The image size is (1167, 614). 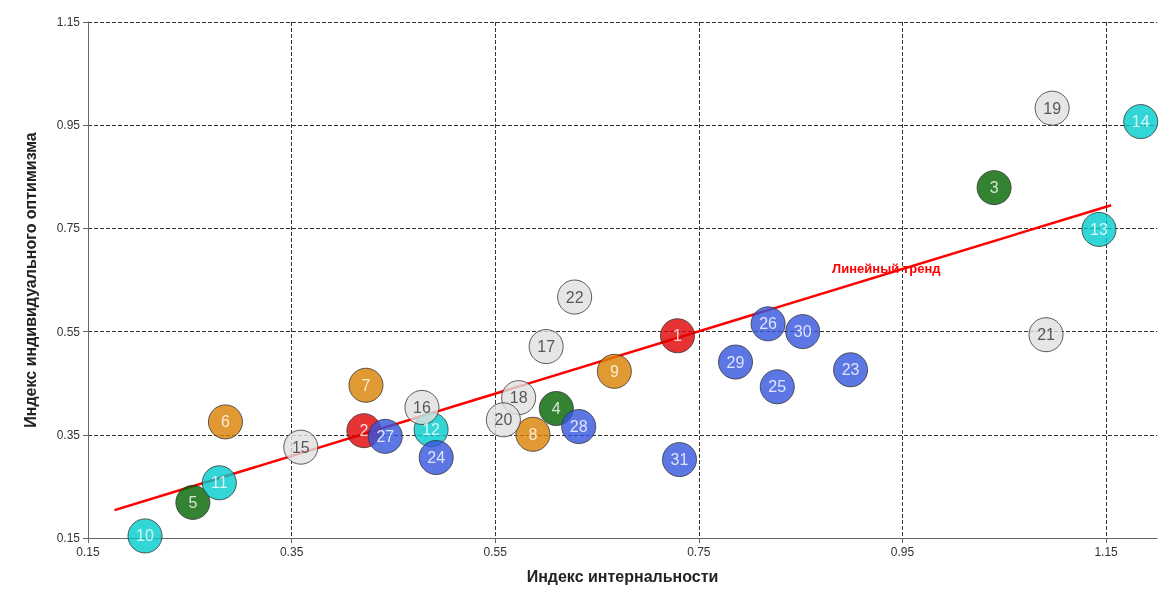 I want to click on annotation: 6, so click(x=225, y=422).